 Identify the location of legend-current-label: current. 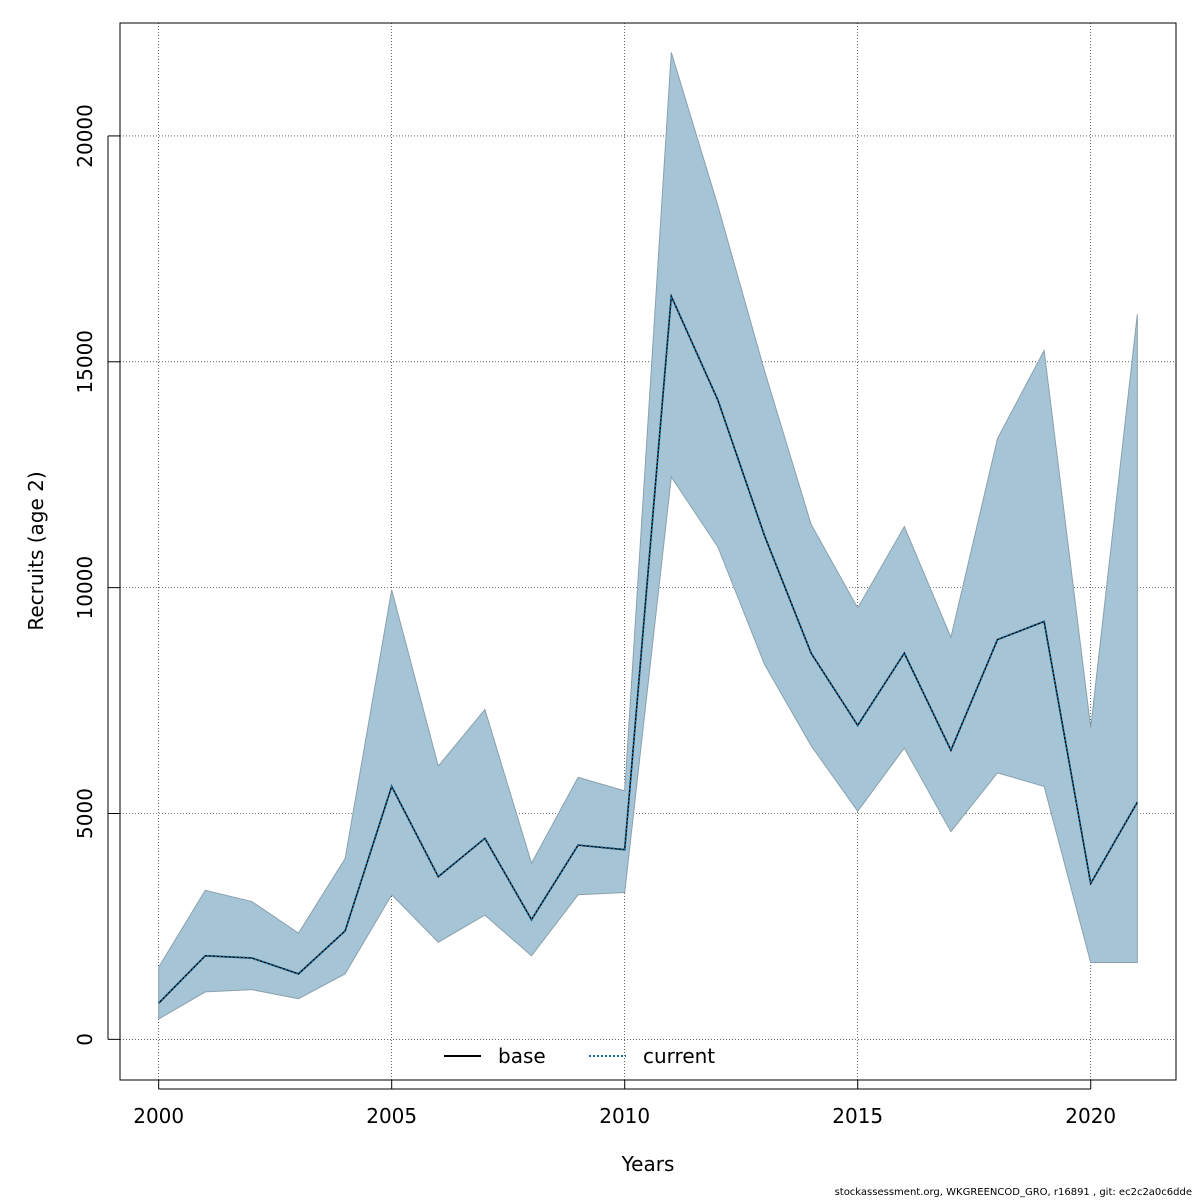
(679, 1056).